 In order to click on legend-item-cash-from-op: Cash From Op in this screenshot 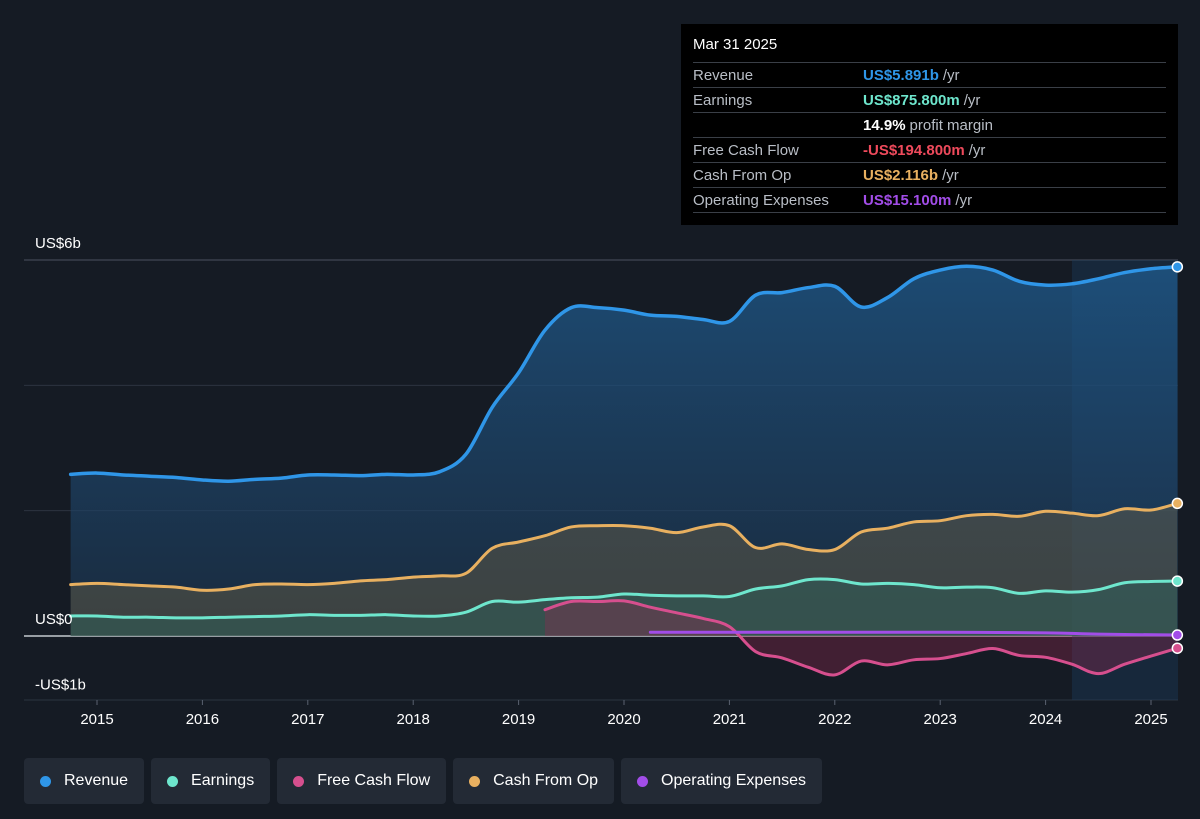, I will do `click(534, 781)`.